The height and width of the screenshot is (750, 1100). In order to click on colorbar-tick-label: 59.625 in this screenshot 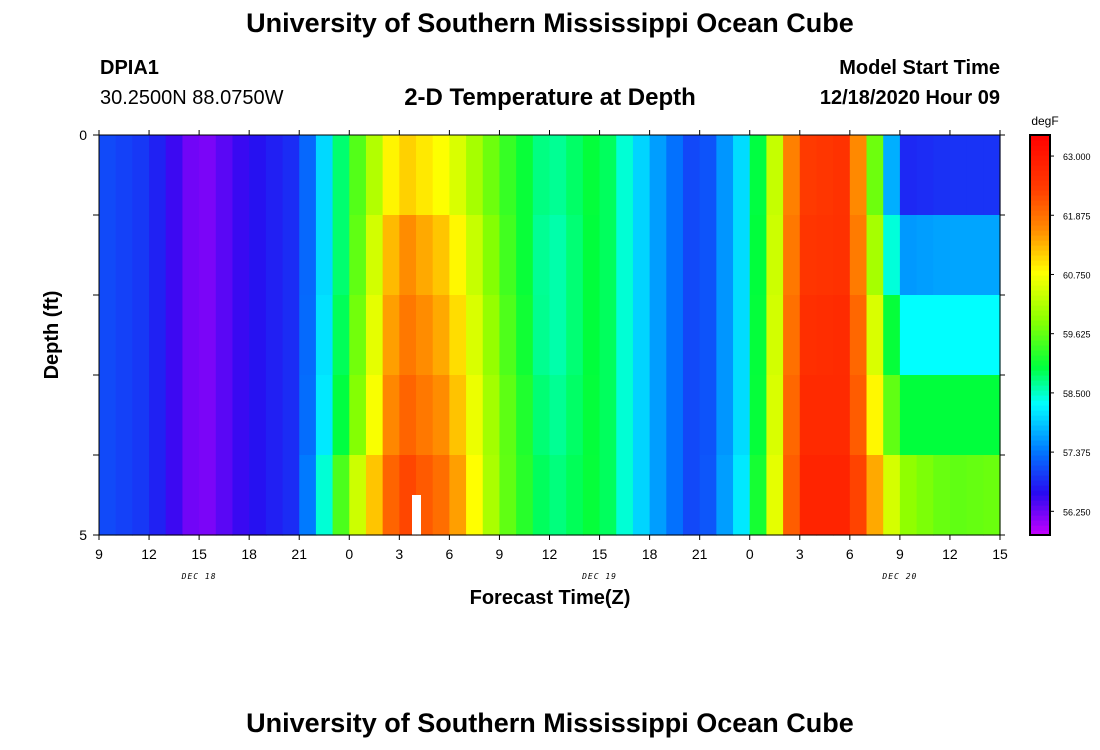, I will do `click(1077, 335)`.